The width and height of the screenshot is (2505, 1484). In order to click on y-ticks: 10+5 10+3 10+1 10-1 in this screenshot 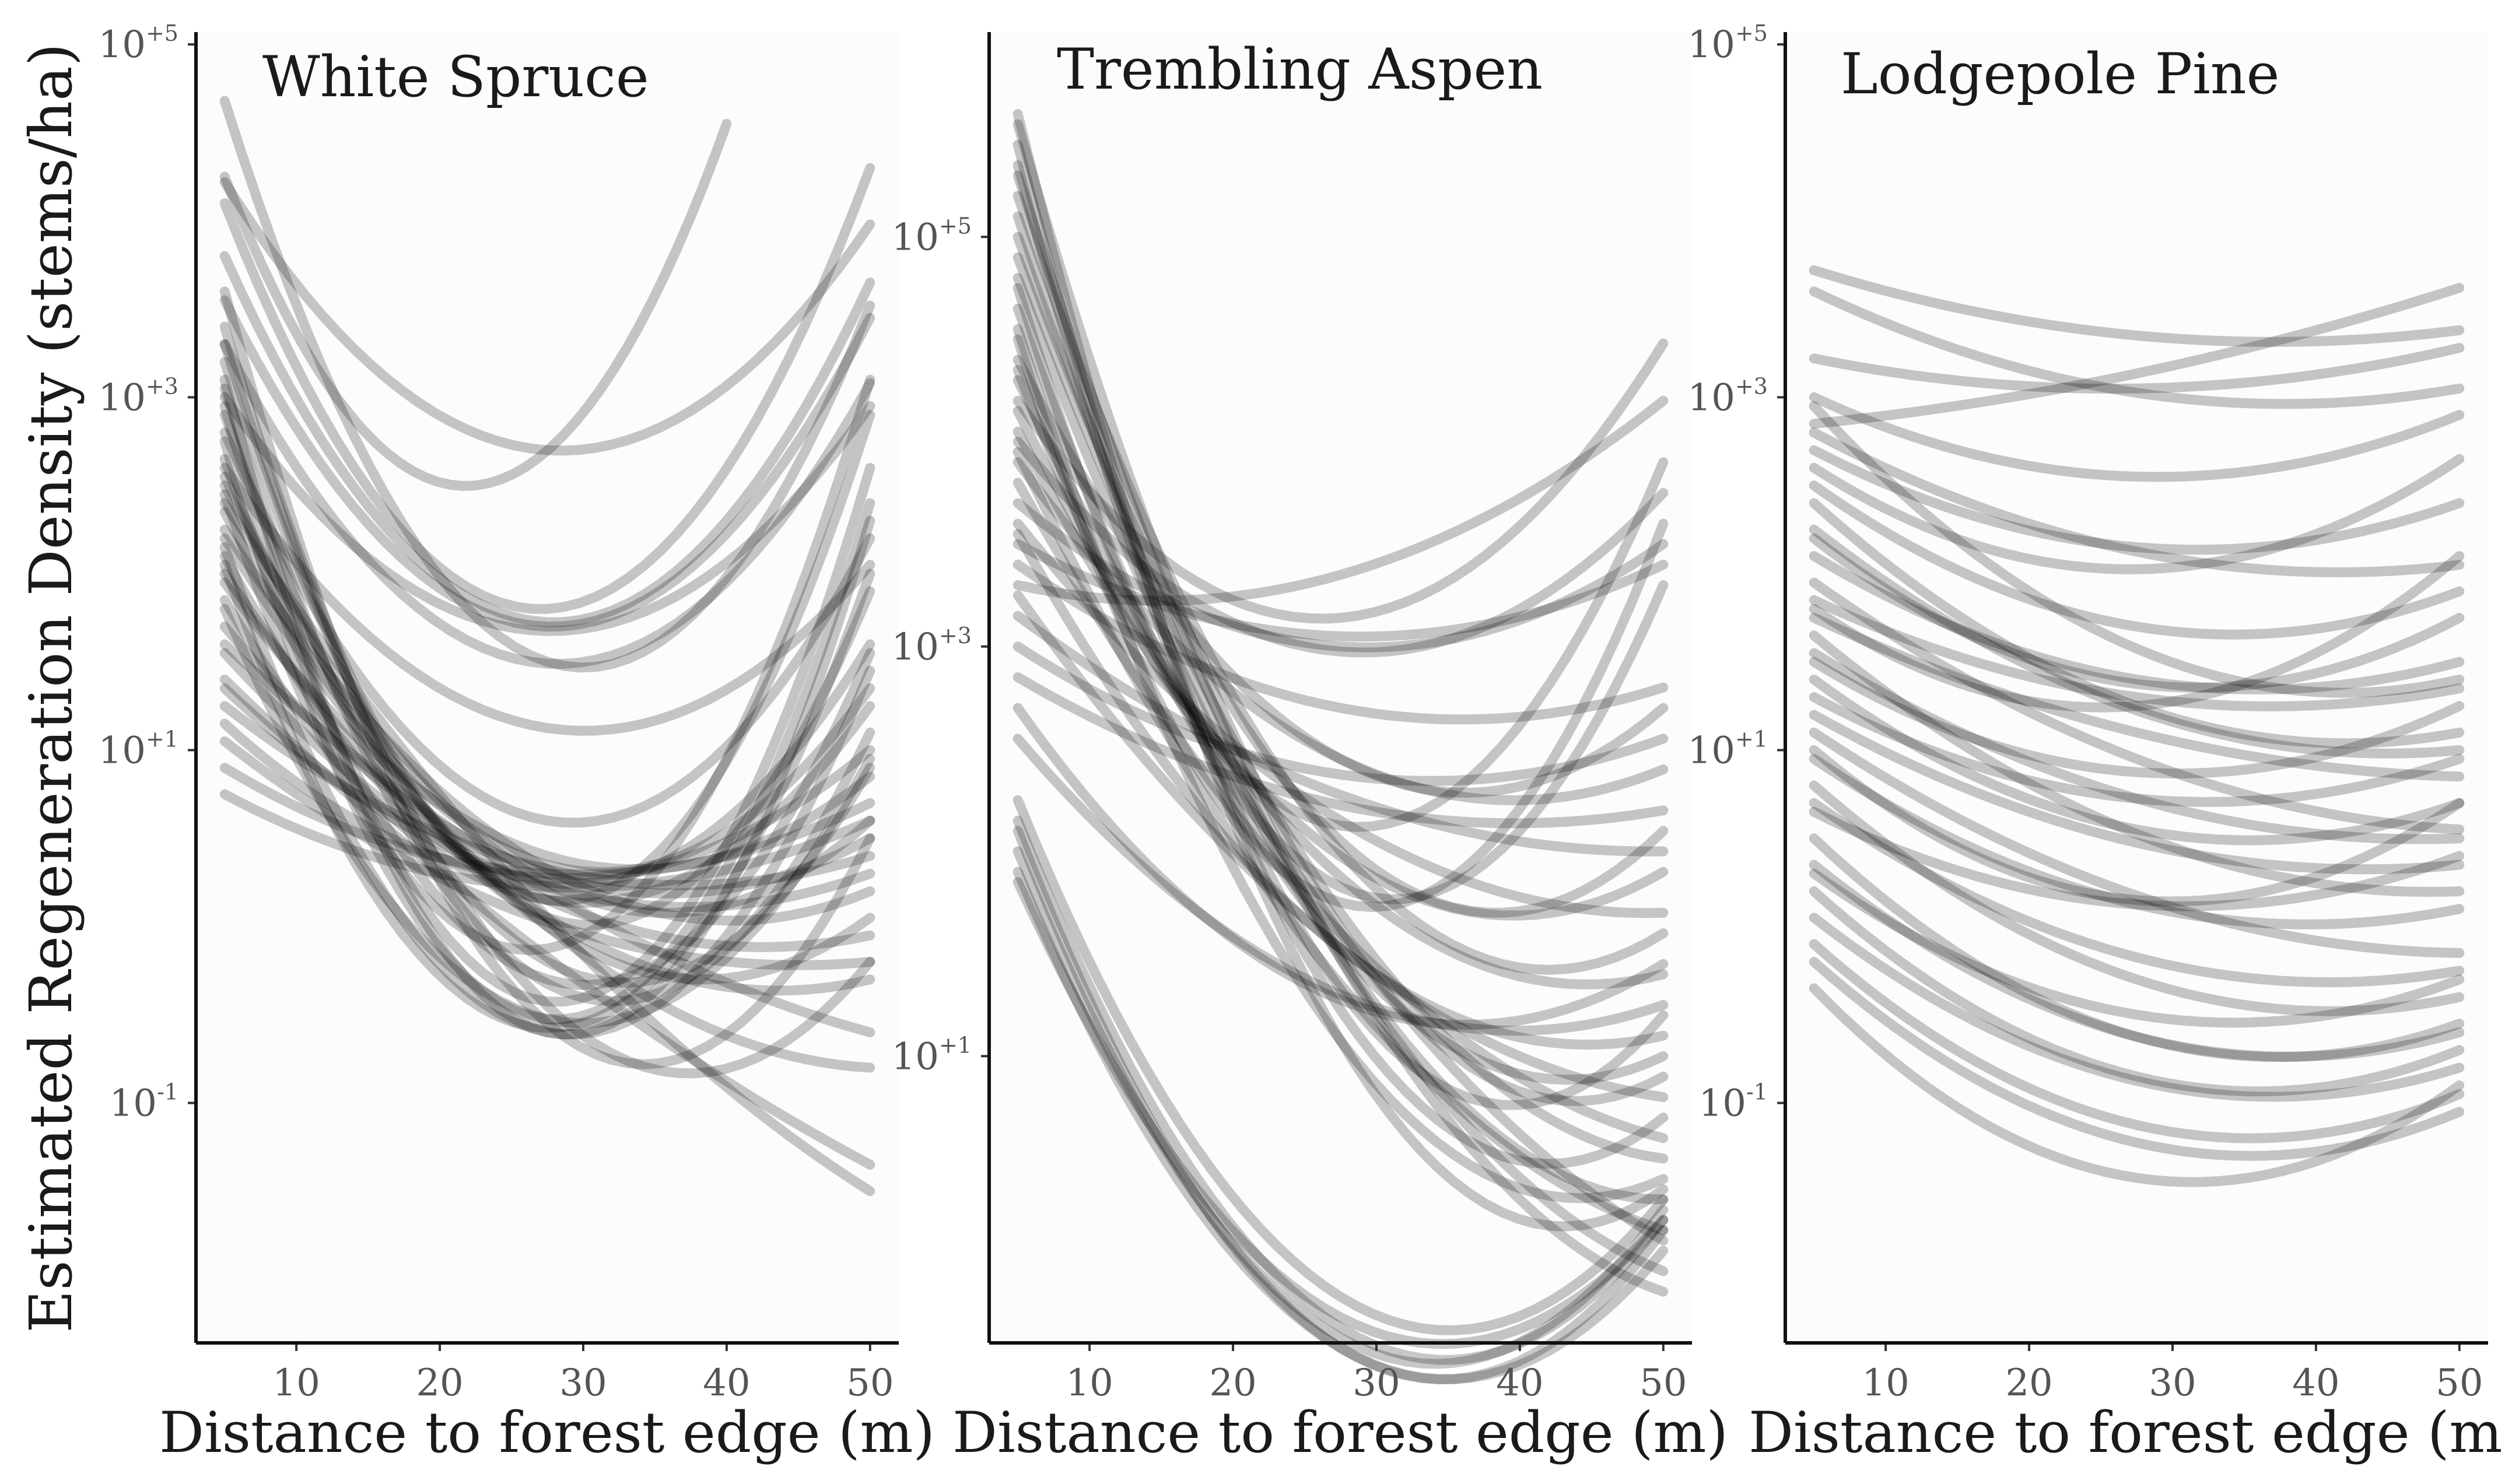, I will do `click(148, 572)`.